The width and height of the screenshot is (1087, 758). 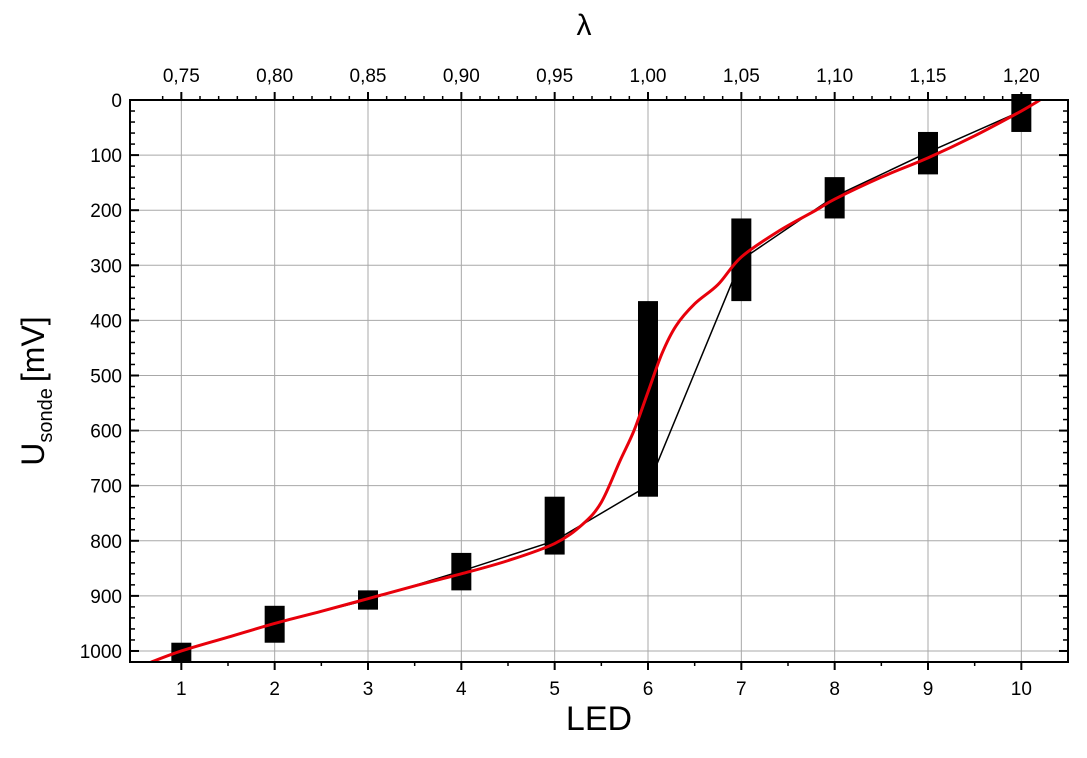 What do you see at coordinates (106, 597) in the screenshot?
I see `y-tick-label: 900` at bounding box center [106, 597].